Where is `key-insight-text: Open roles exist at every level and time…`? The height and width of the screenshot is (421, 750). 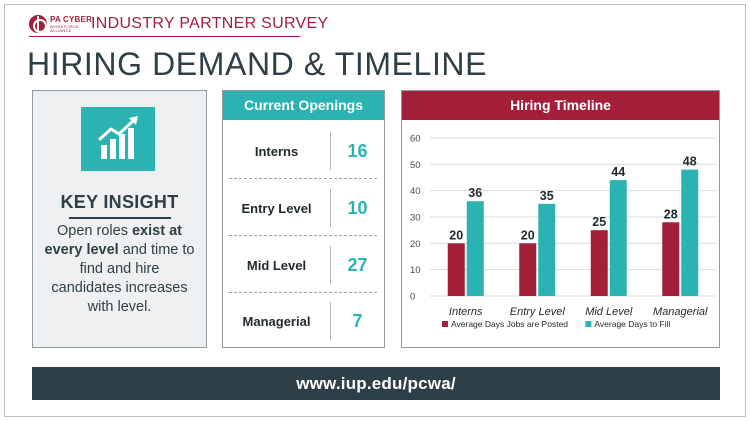 key-insight-text: Open roles exist at every level and time… is located at coordinates (119, 269).